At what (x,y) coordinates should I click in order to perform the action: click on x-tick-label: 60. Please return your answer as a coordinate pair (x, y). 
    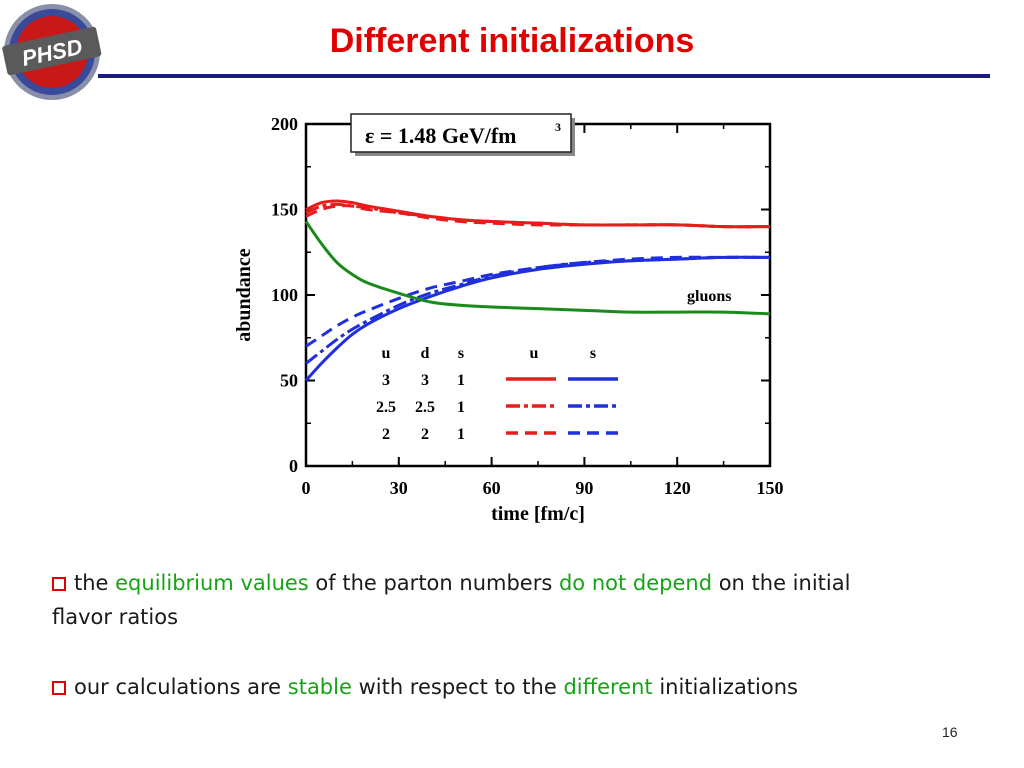
    Looking at the image, I should click on (492, 488).